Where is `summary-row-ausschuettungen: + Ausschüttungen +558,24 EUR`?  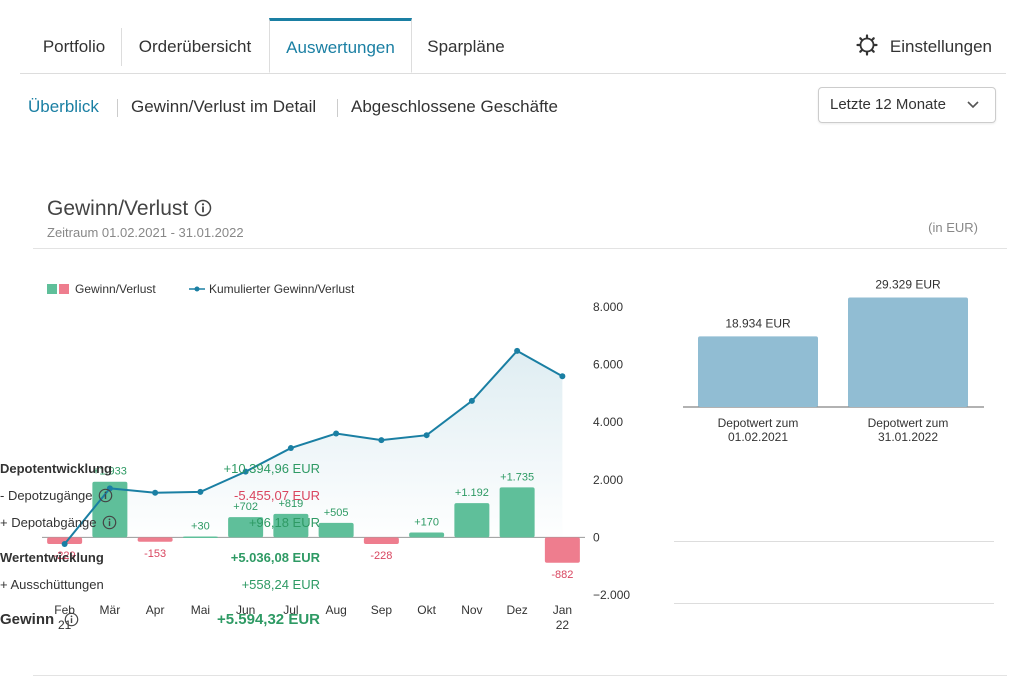
summary-row-ausschuettungen: + Ausschüttungen +558,24 EUR is located at coordinates (160, 586).